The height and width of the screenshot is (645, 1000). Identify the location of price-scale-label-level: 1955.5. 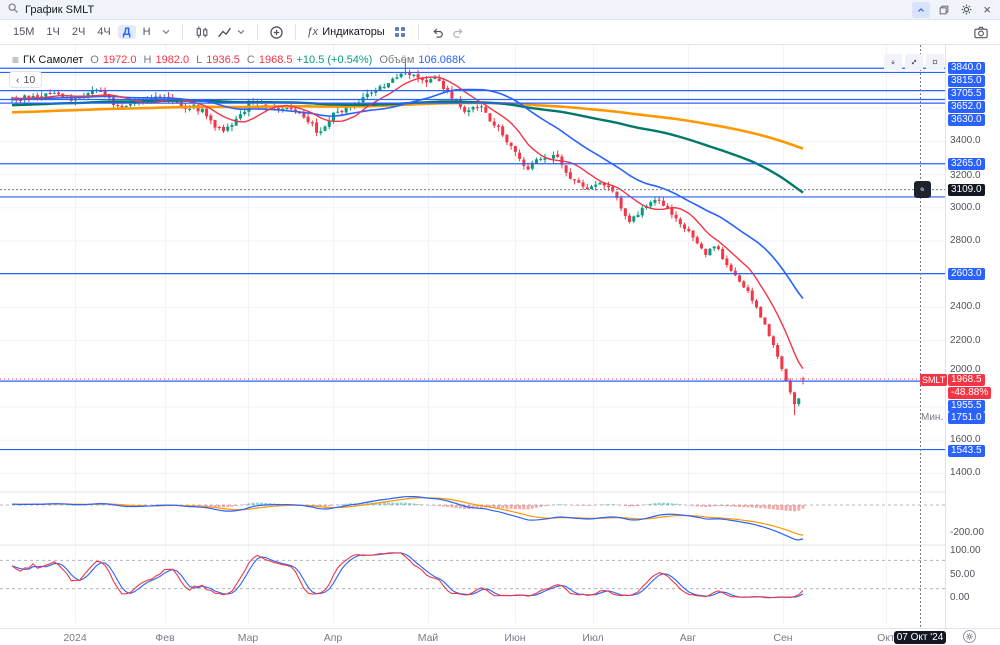
(966, 406).